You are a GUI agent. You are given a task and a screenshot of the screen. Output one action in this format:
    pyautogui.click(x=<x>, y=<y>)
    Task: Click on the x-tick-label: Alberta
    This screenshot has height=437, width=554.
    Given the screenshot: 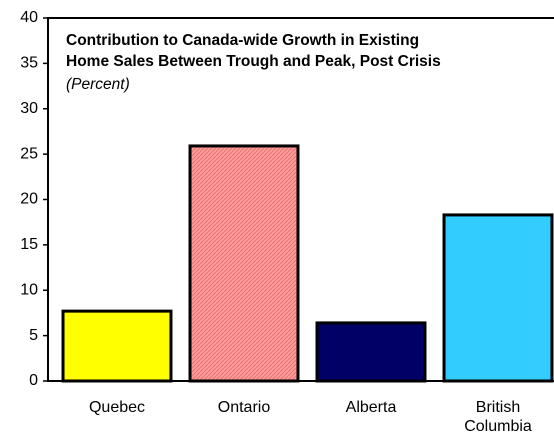 What is the action you would take?
    pyautogui.click(x=371, y=407)
    